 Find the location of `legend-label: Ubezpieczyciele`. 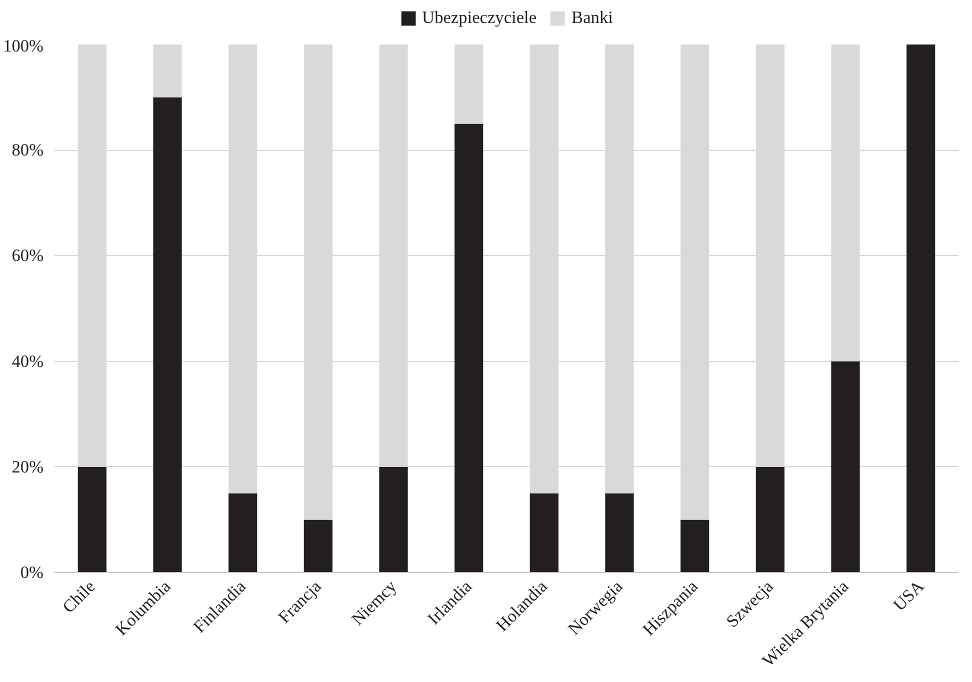

legend-label: Ubezpieczyciele is located at coordinates (479, 18).